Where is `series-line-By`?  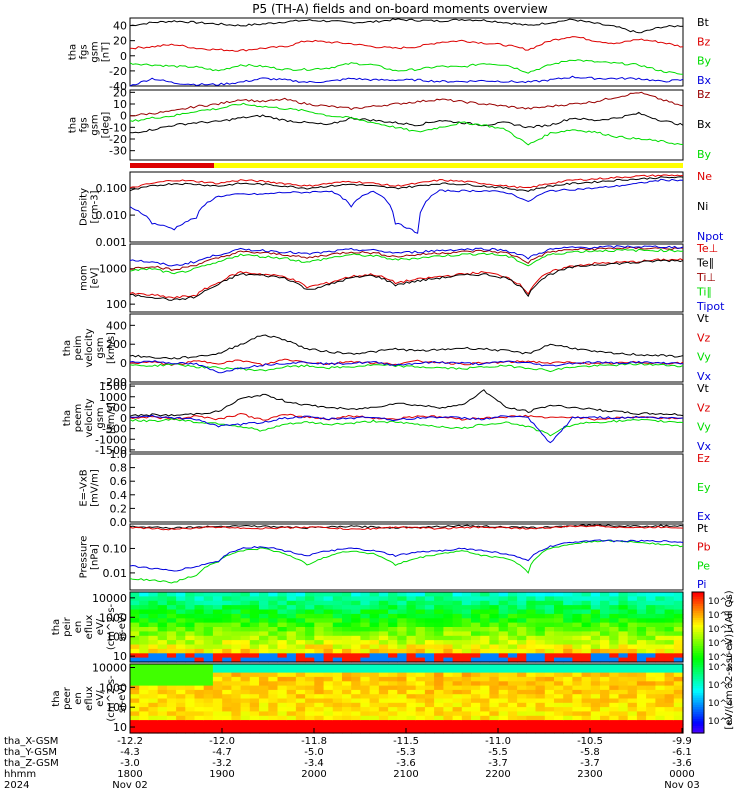
series-line-By is located at coordinates (406, 67).